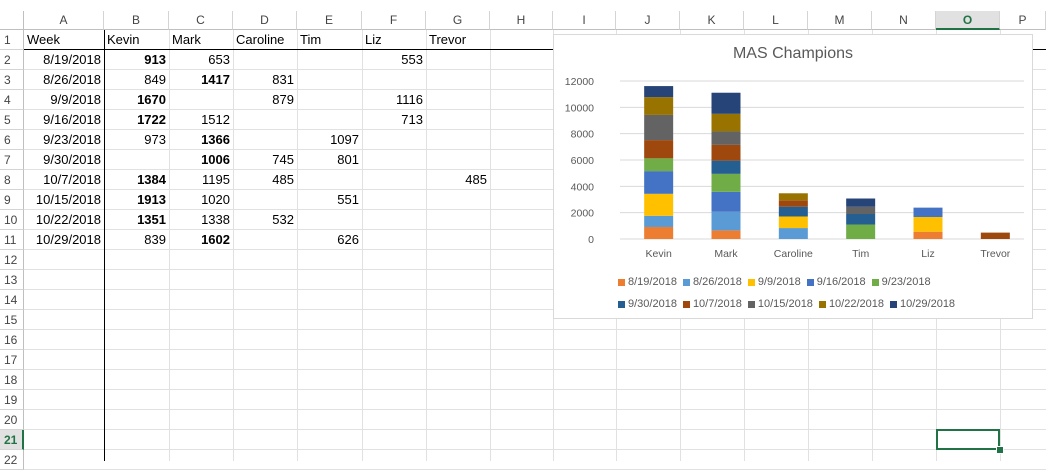  Describe the element at coordinates (215, 199) in the screenshot. I see `value-cell: 1020` at that location.